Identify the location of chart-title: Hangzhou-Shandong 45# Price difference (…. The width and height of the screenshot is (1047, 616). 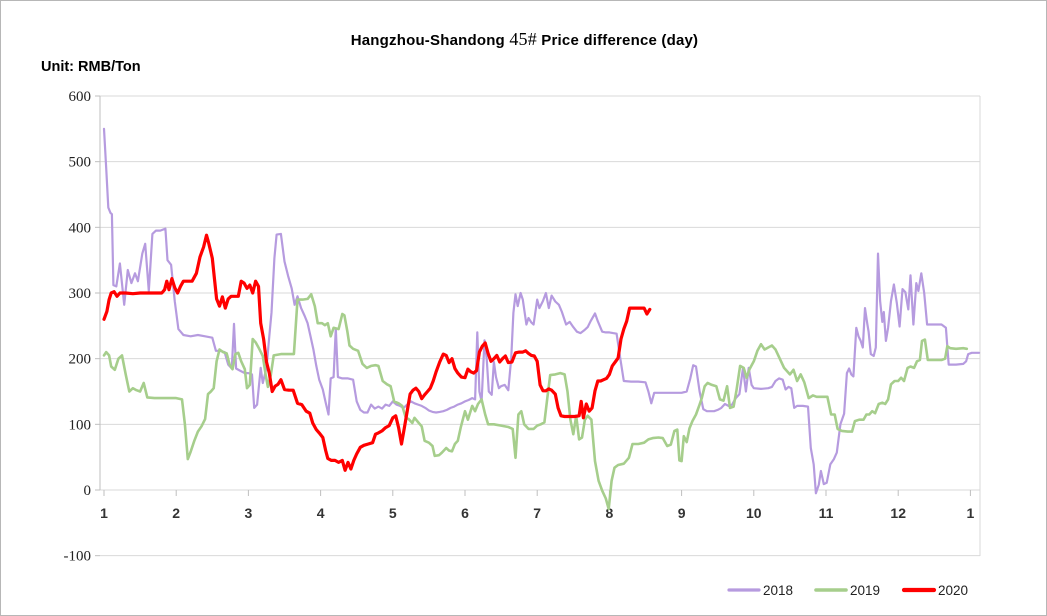
(523, 39).